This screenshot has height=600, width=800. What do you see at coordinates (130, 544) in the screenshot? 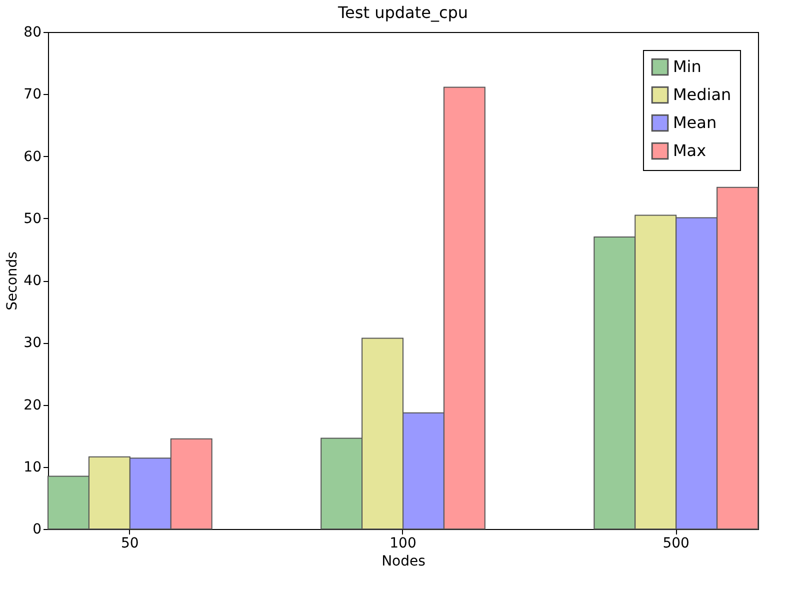
I see `x-tick-label: 50` at bounding box center [130, 544].